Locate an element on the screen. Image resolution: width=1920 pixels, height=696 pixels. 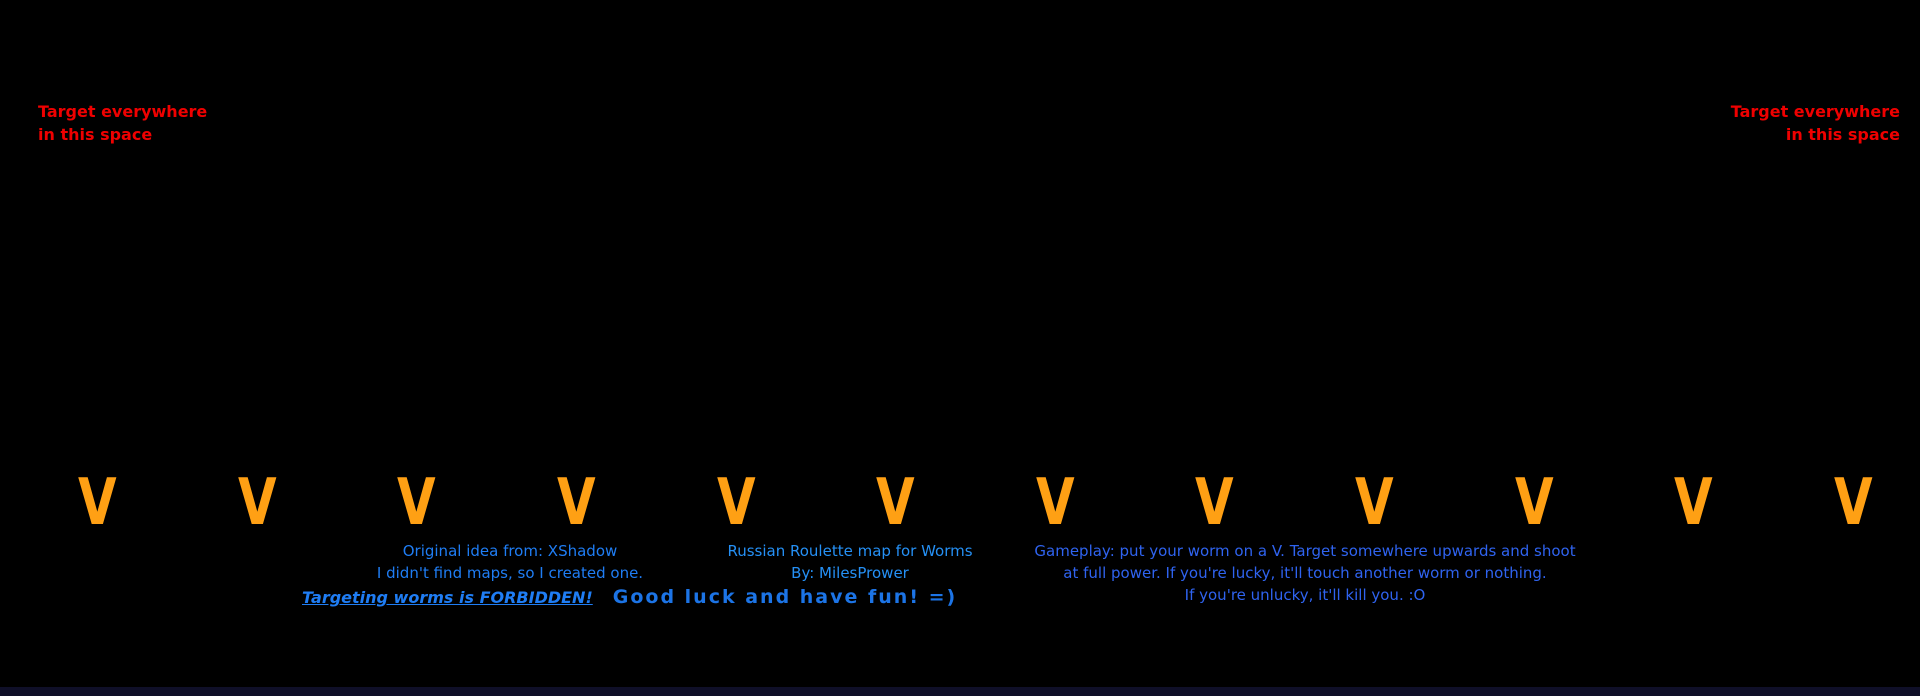
target-note-right-line1: Target everywhere is located at coordinates (1815, 111).